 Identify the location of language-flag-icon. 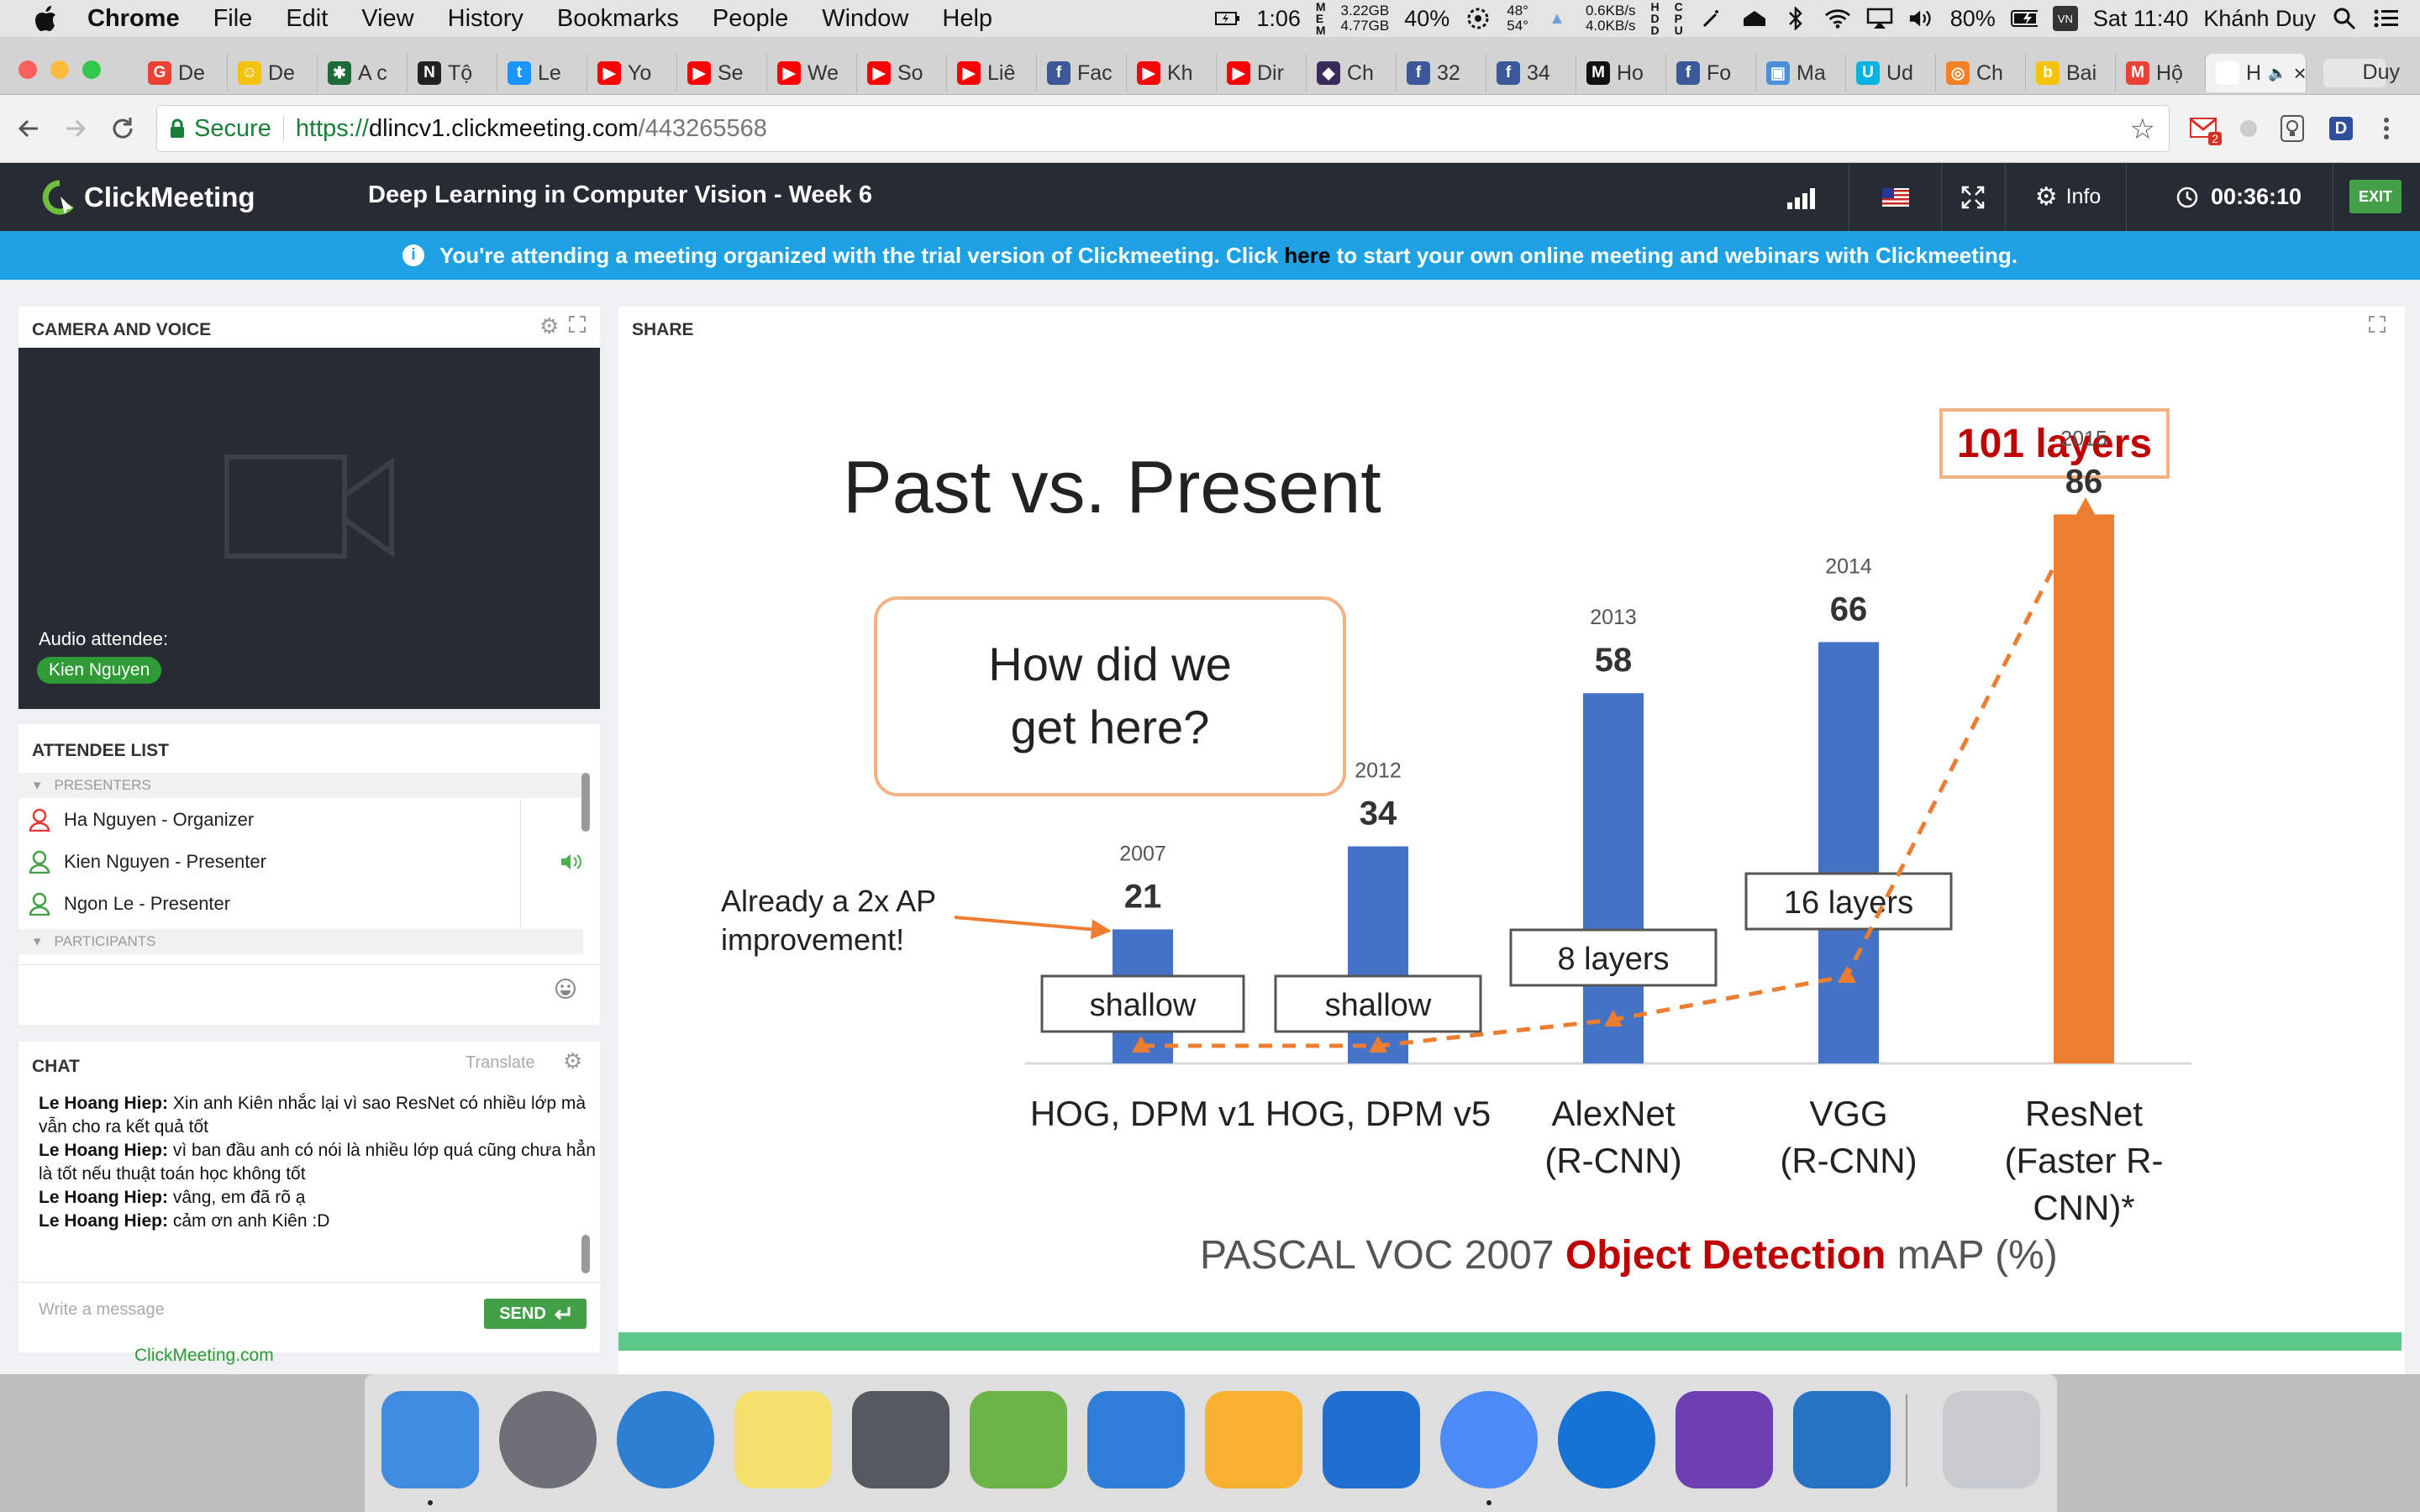
(1895, 197).